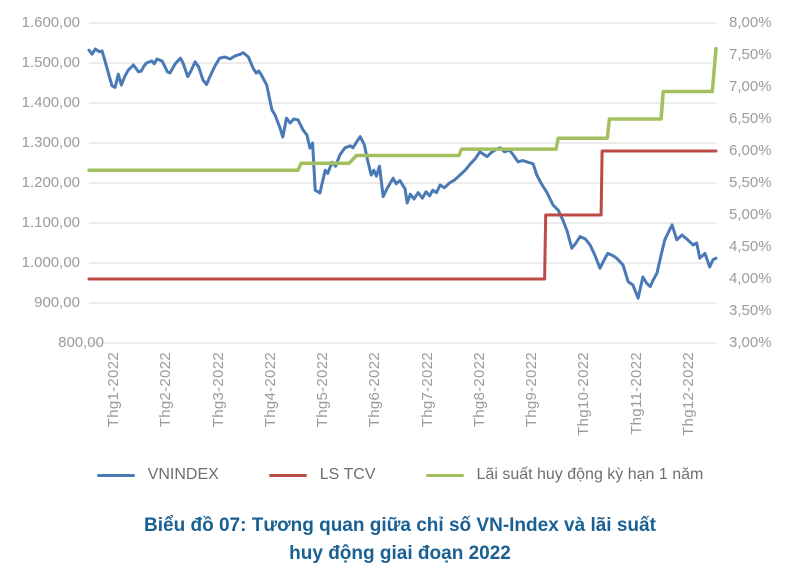  I want to click on x-tick-label: Thg4-2022, so click(270, 390).